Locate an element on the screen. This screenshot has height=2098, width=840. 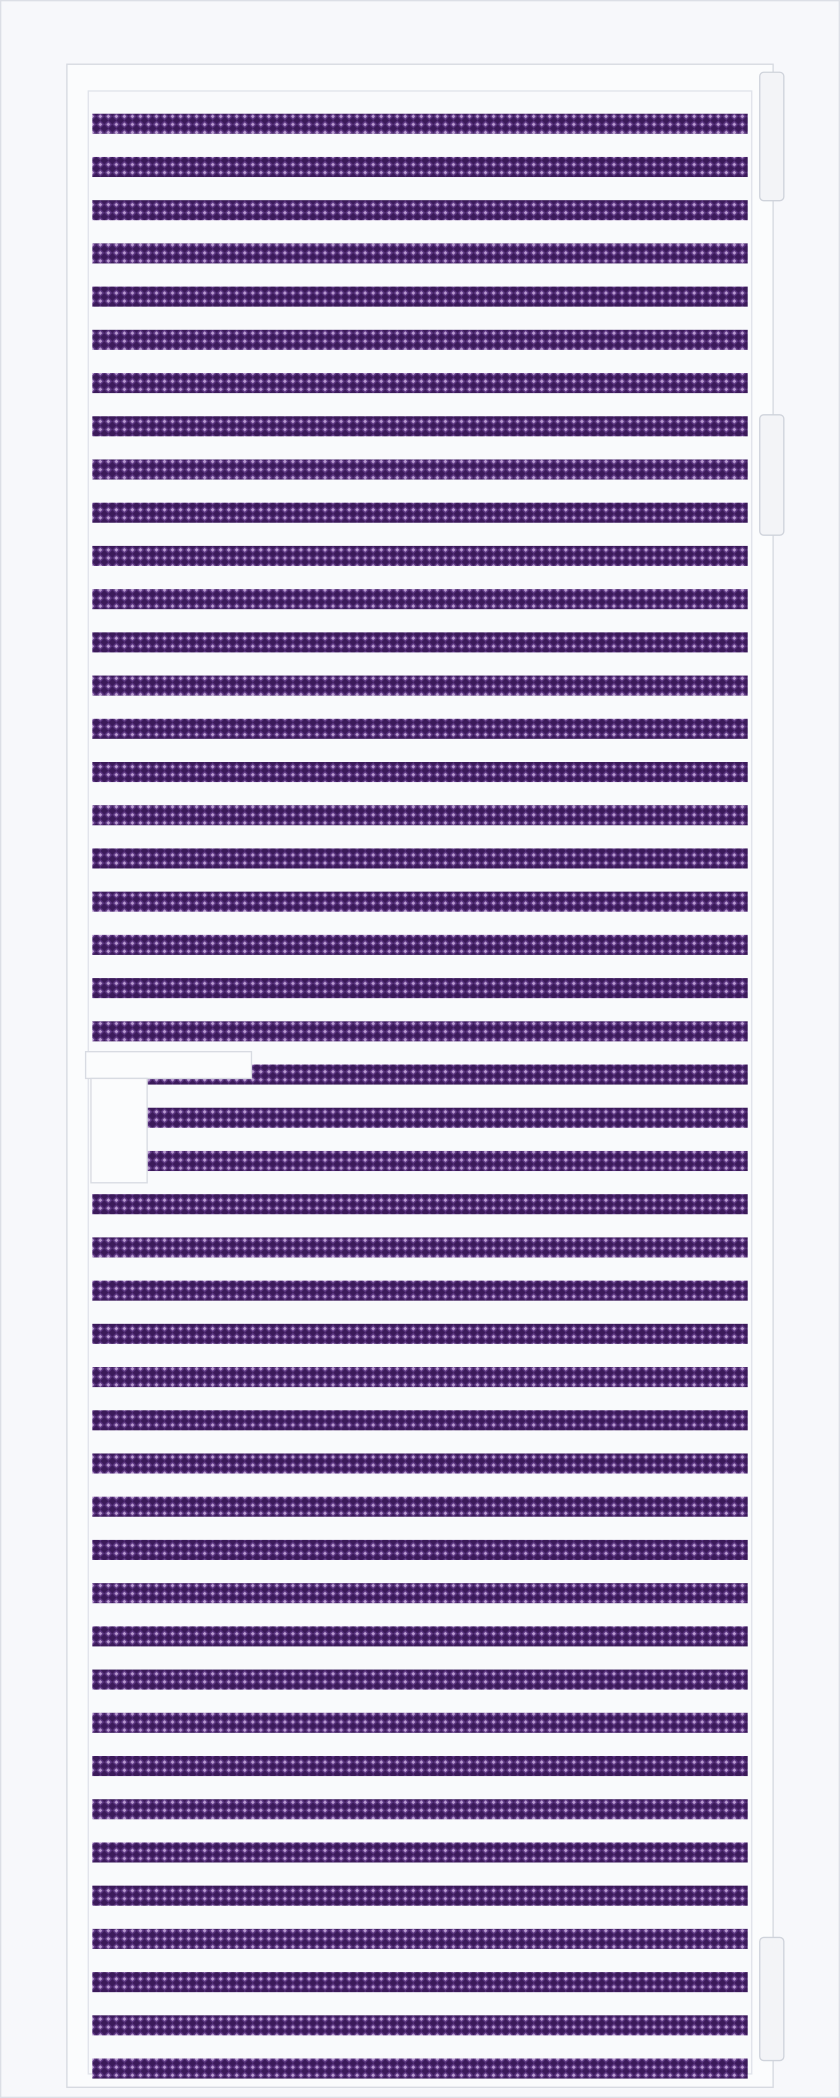
handle-plate is located at coordinates (119, 1130).